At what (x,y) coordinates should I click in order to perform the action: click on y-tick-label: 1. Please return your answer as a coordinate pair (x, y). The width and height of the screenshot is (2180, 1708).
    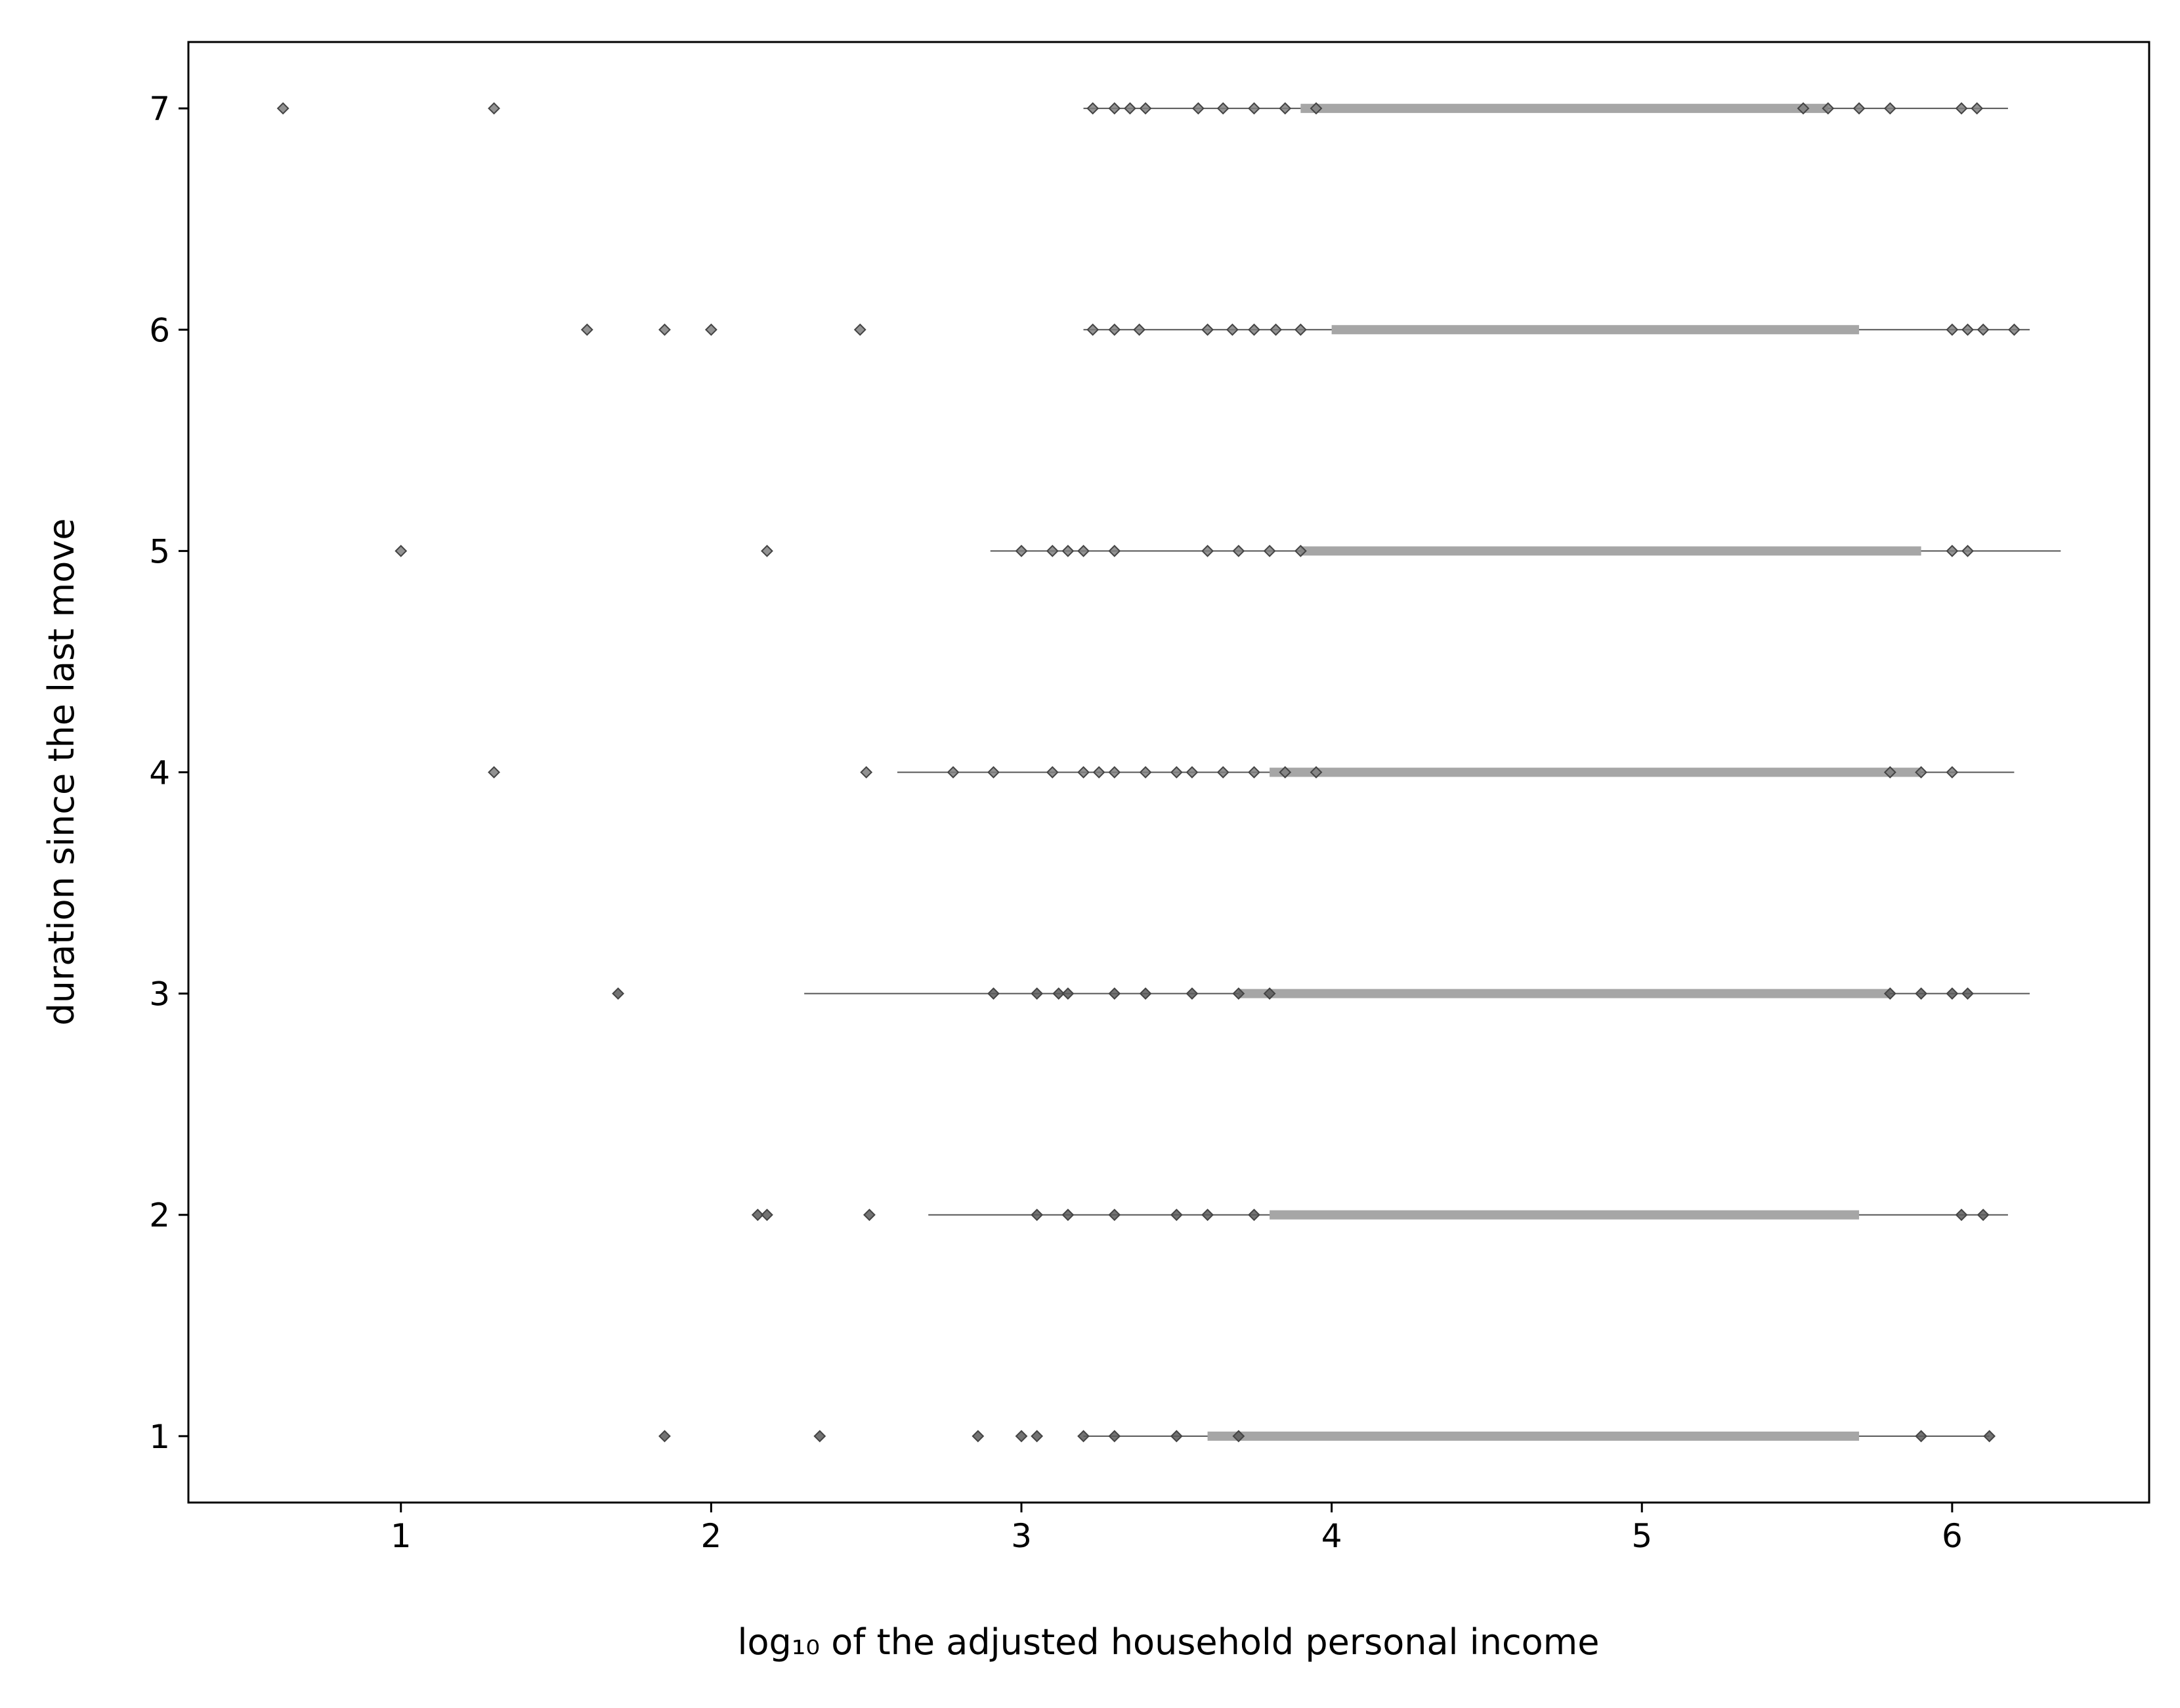
    Looking at the image, I should click on (159, 1437).